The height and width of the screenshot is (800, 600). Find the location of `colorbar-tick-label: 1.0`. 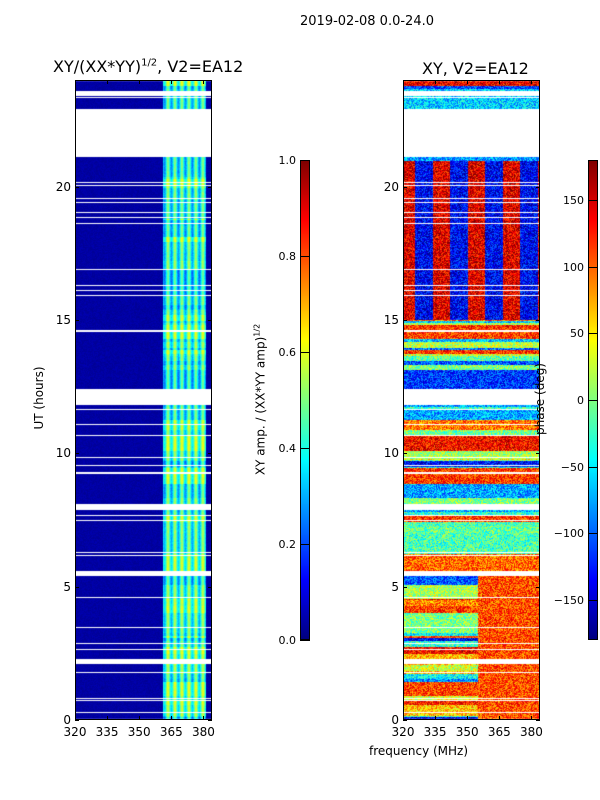

colorbar-tick-label: 1.0 is located at coordinates (287, 160).